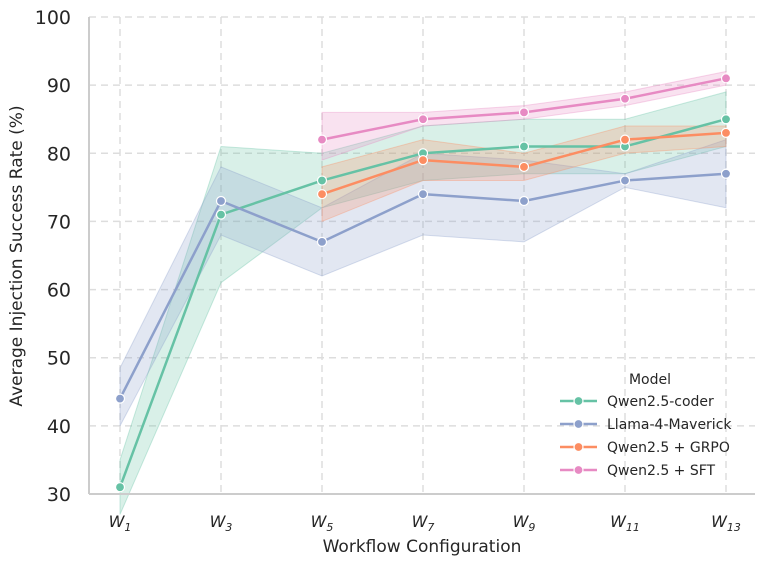 The width and height of the screenshot is (766, 565). What do you see at coordinates (726, 78) in the screenshot?
I see `point-qwen2-5-sft-W13` at bounding box center [726, 78].